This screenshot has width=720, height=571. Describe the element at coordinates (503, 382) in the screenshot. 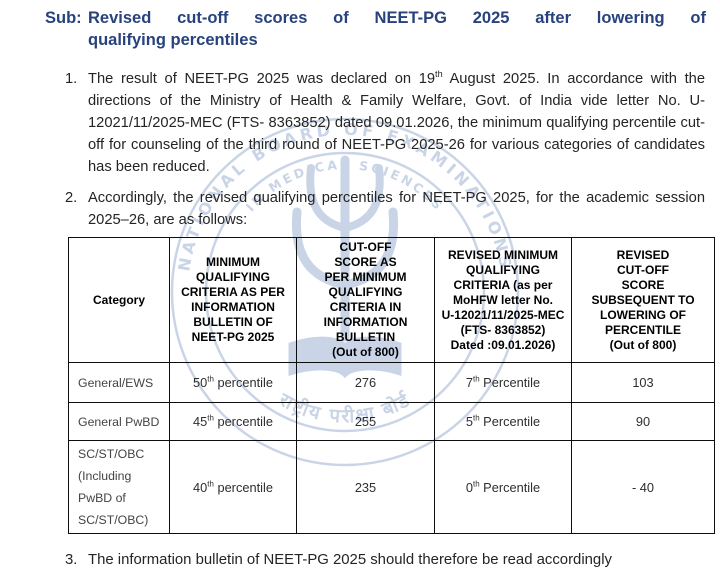

I see `cell-revised-min: 7th Percentile` at that location.